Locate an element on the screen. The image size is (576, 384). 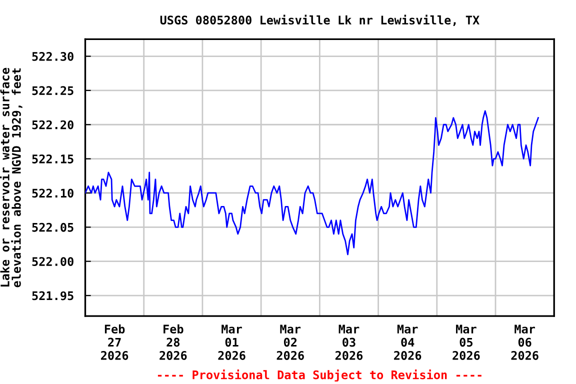
y-tick-label: 522.25 is located at coordinates (53, 91).